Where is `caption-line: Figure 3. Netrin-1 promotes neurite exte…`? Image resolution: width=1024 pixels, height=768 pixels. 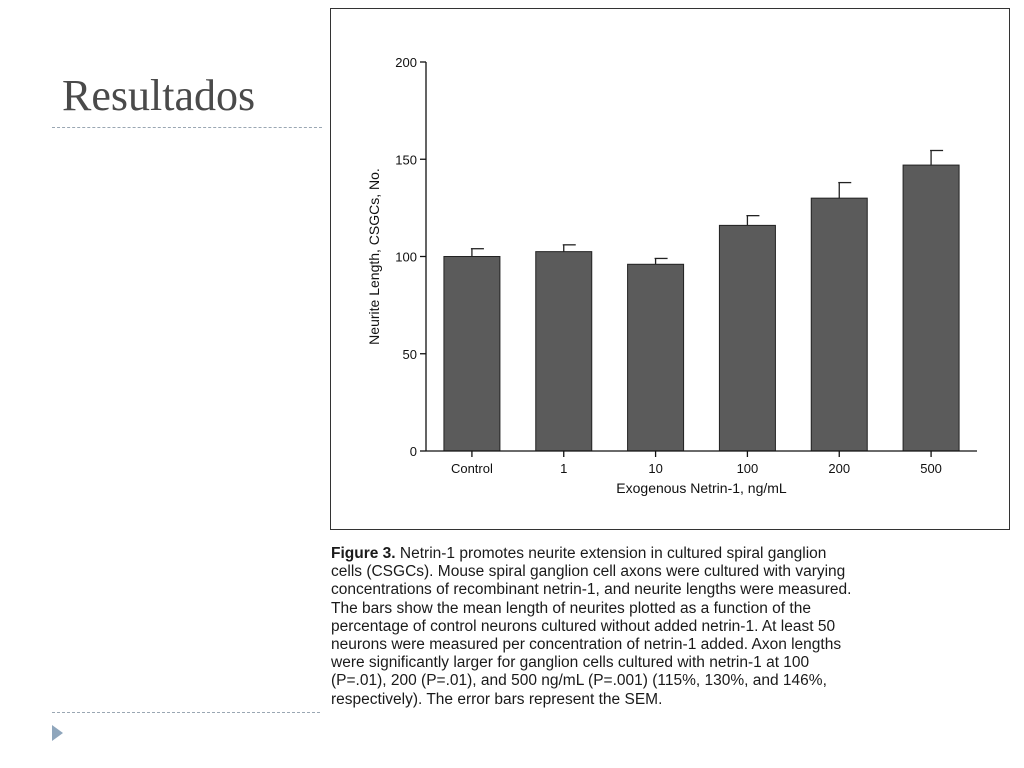 caption-line: Figure 3. Netrin-1 promotes neurite exte… is located at coordinates (672, 554).